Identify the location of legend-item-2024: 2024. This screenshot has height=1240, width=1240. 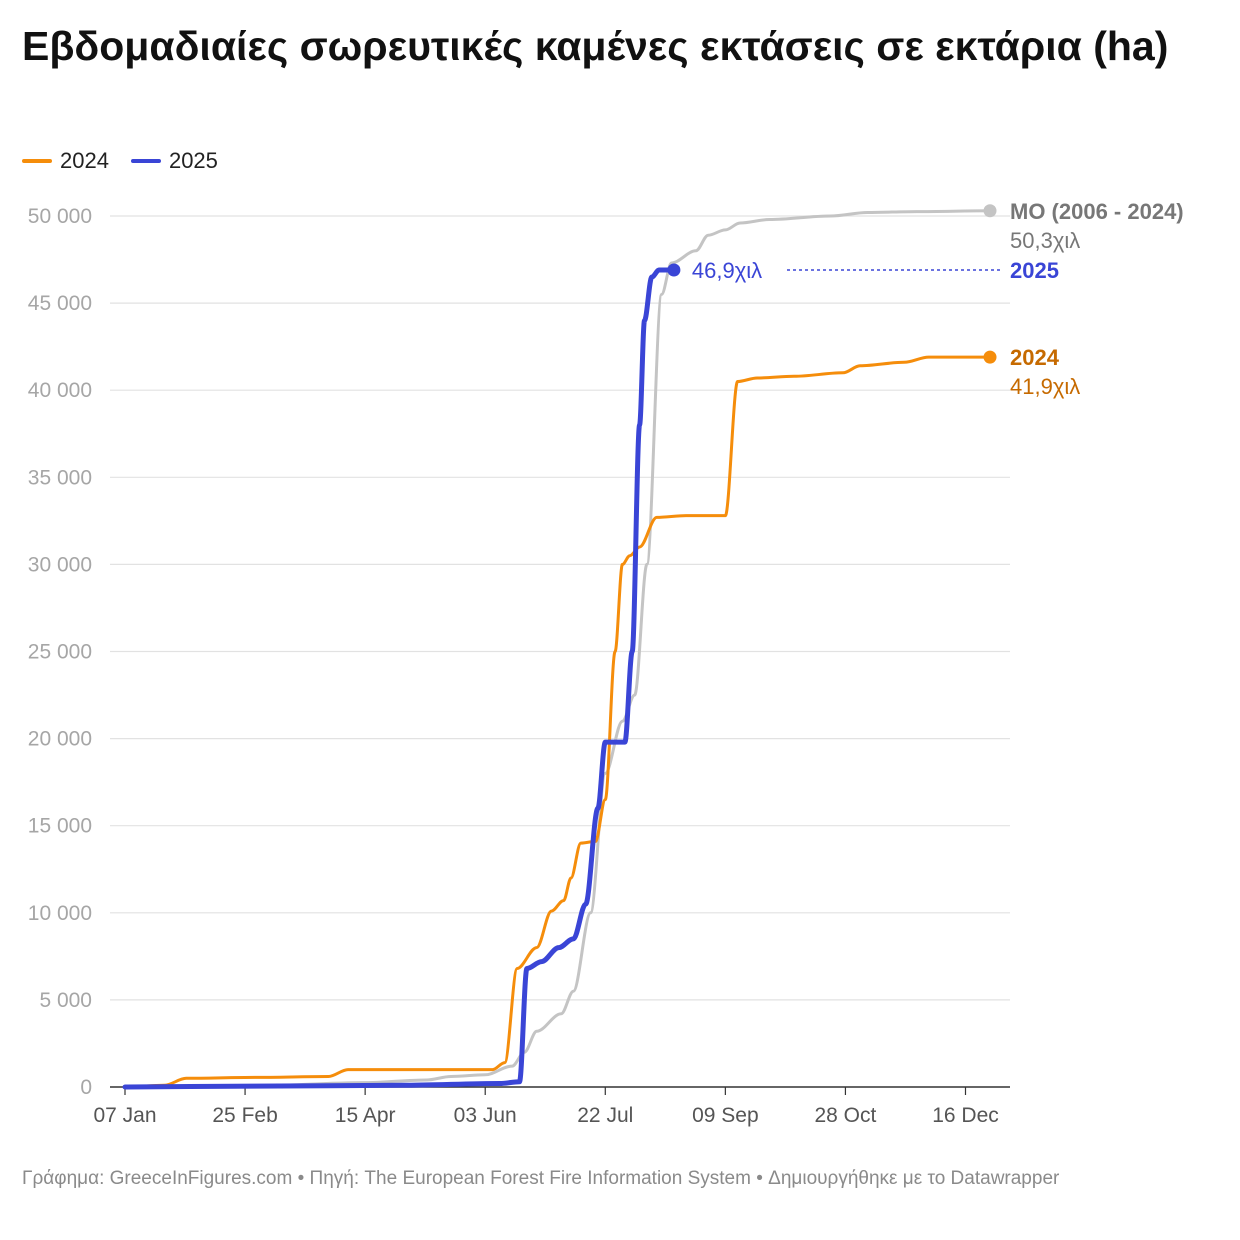
(65, 161).